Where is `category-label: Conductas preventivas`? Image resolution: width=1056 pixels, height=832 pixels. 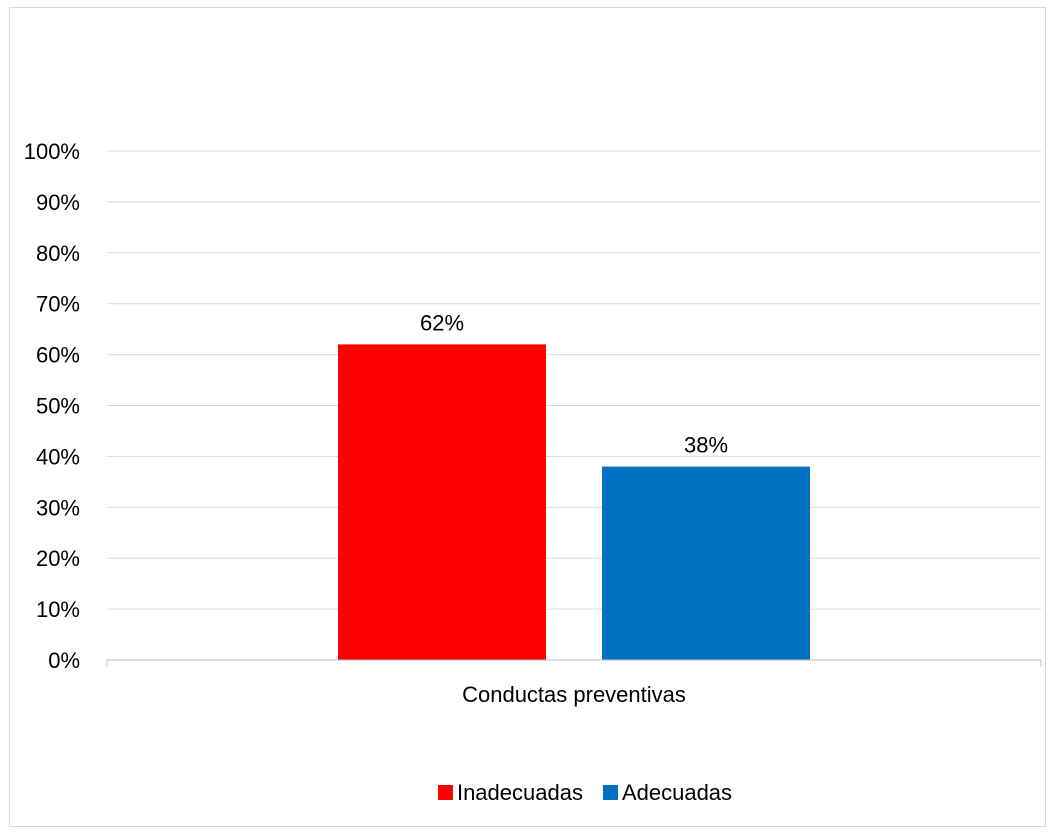
category-label: Conductas preventivas is located at coordinates (574, 694).